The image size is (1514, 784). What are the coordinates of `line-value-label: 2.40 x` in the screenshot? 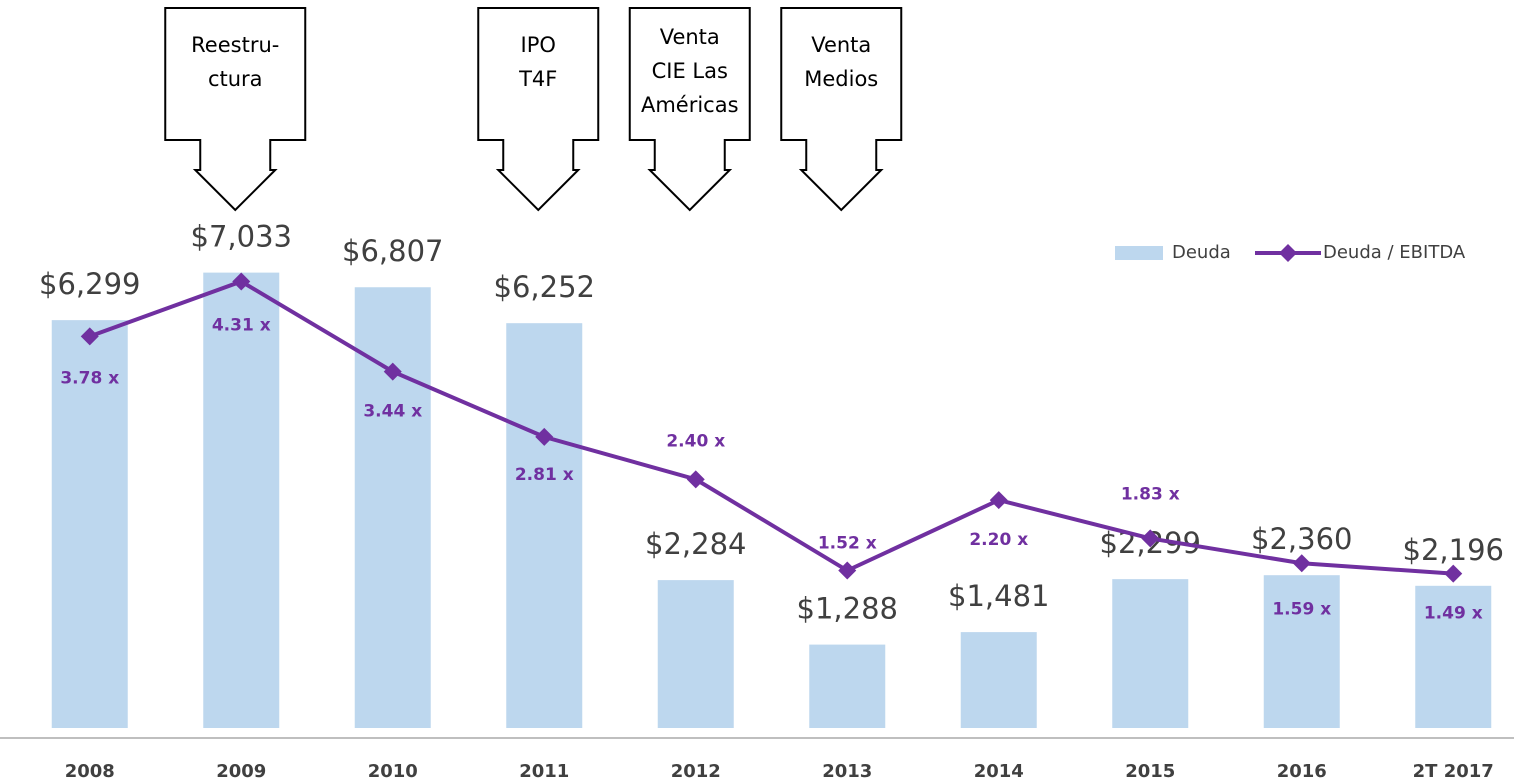 It's located at (695, 441).